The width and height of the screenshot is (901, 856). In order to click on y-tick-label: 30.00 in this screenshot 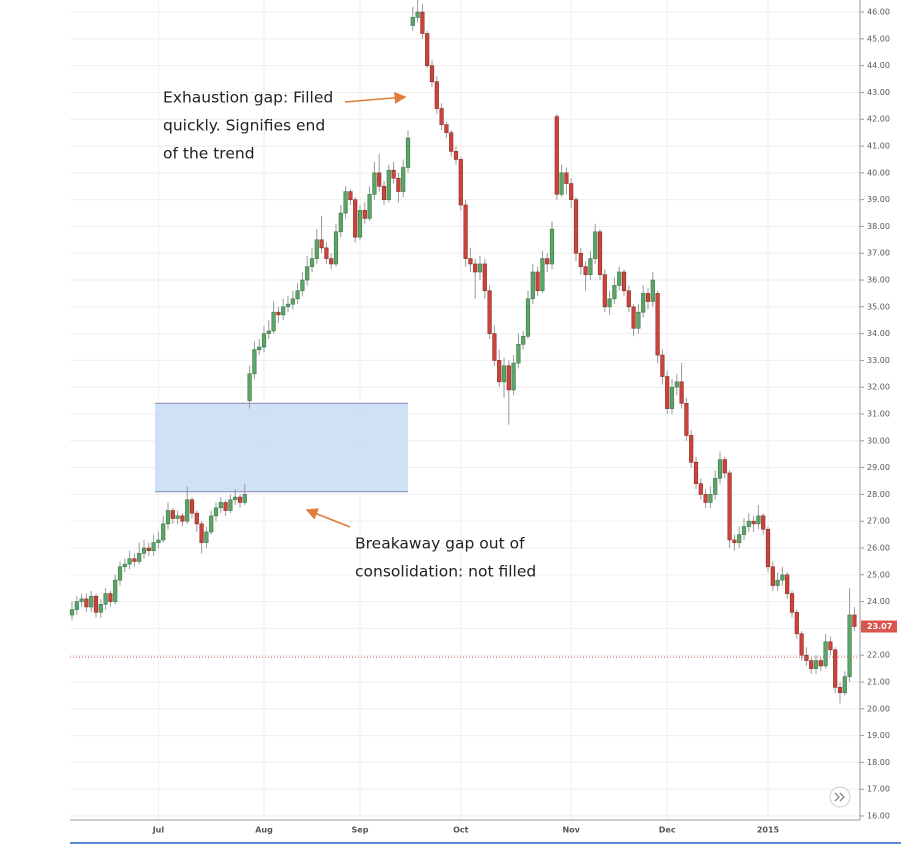, I will do `click(878, 440)`.